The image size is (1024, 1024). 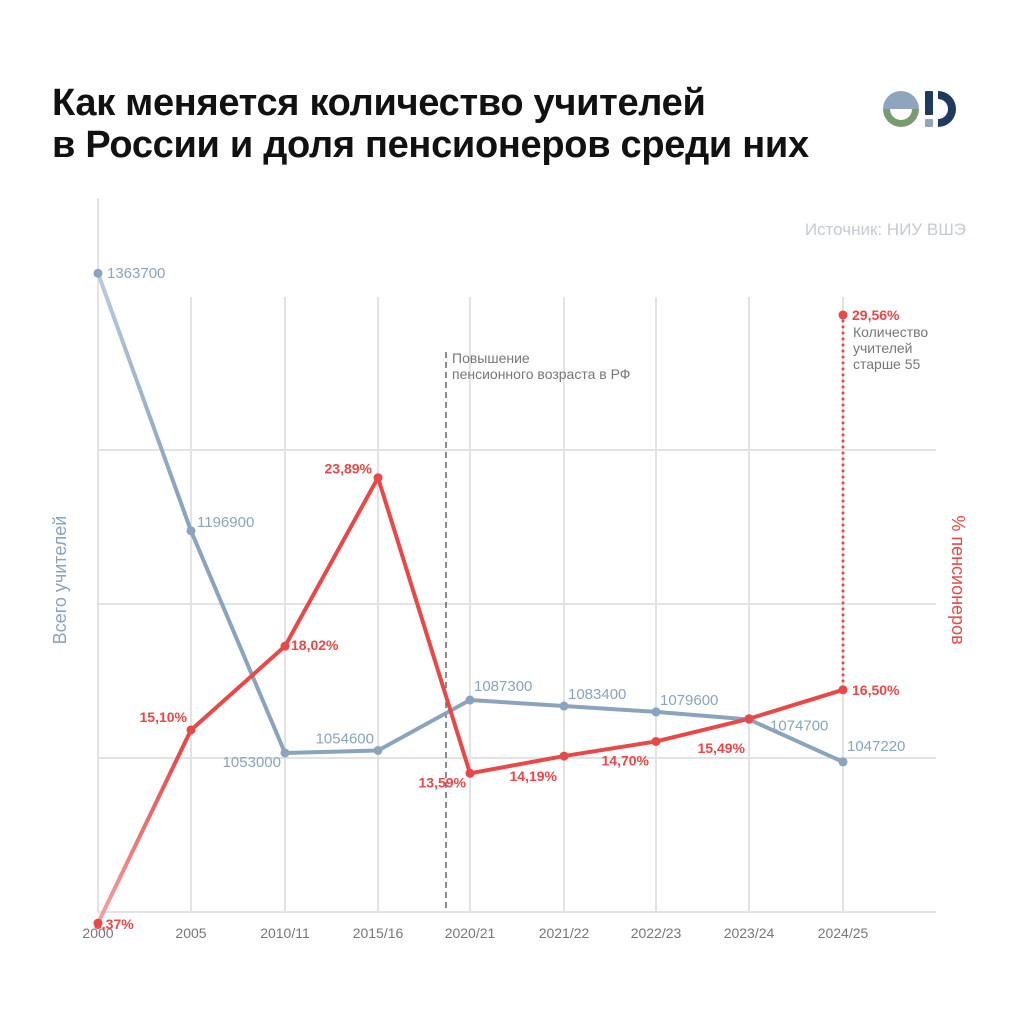 What do you see at coordinates (491, 358) in the screenshot?
I see `annotation-text: Повышение` at bounding box center [491, 358].